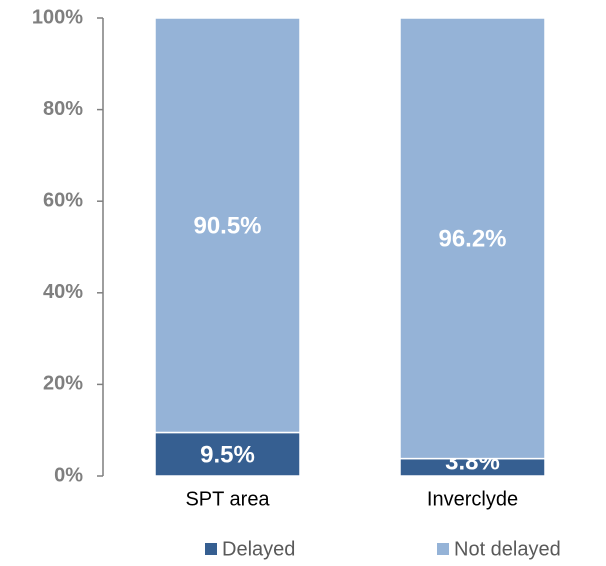 The image size is (606, 566). What do you see at coordinates (68, 475) in the screenshot?
I see `y-tick-label: 0%` at bounding box center [68, 475].